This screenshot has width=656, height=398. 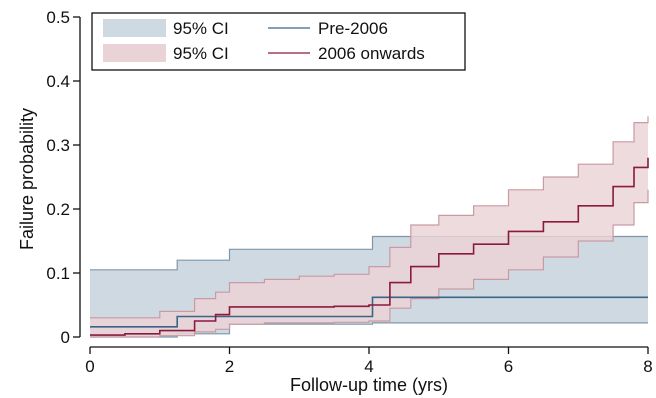 What do you see at coordinates (371, 53) in the screenshot?
I see `legend-label-post: 2006 onwards` at bounding box center [371, 53].